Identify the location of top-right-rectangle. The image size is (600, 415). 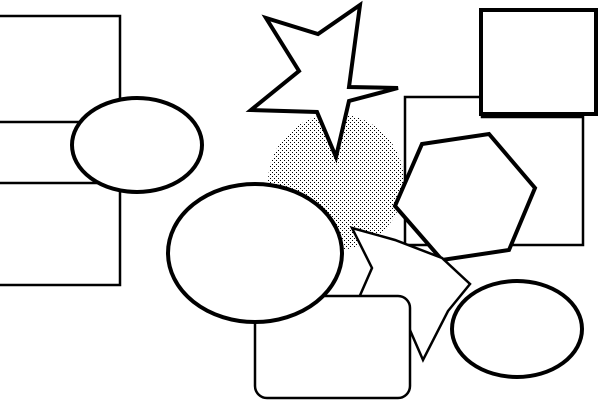
(538, 62).